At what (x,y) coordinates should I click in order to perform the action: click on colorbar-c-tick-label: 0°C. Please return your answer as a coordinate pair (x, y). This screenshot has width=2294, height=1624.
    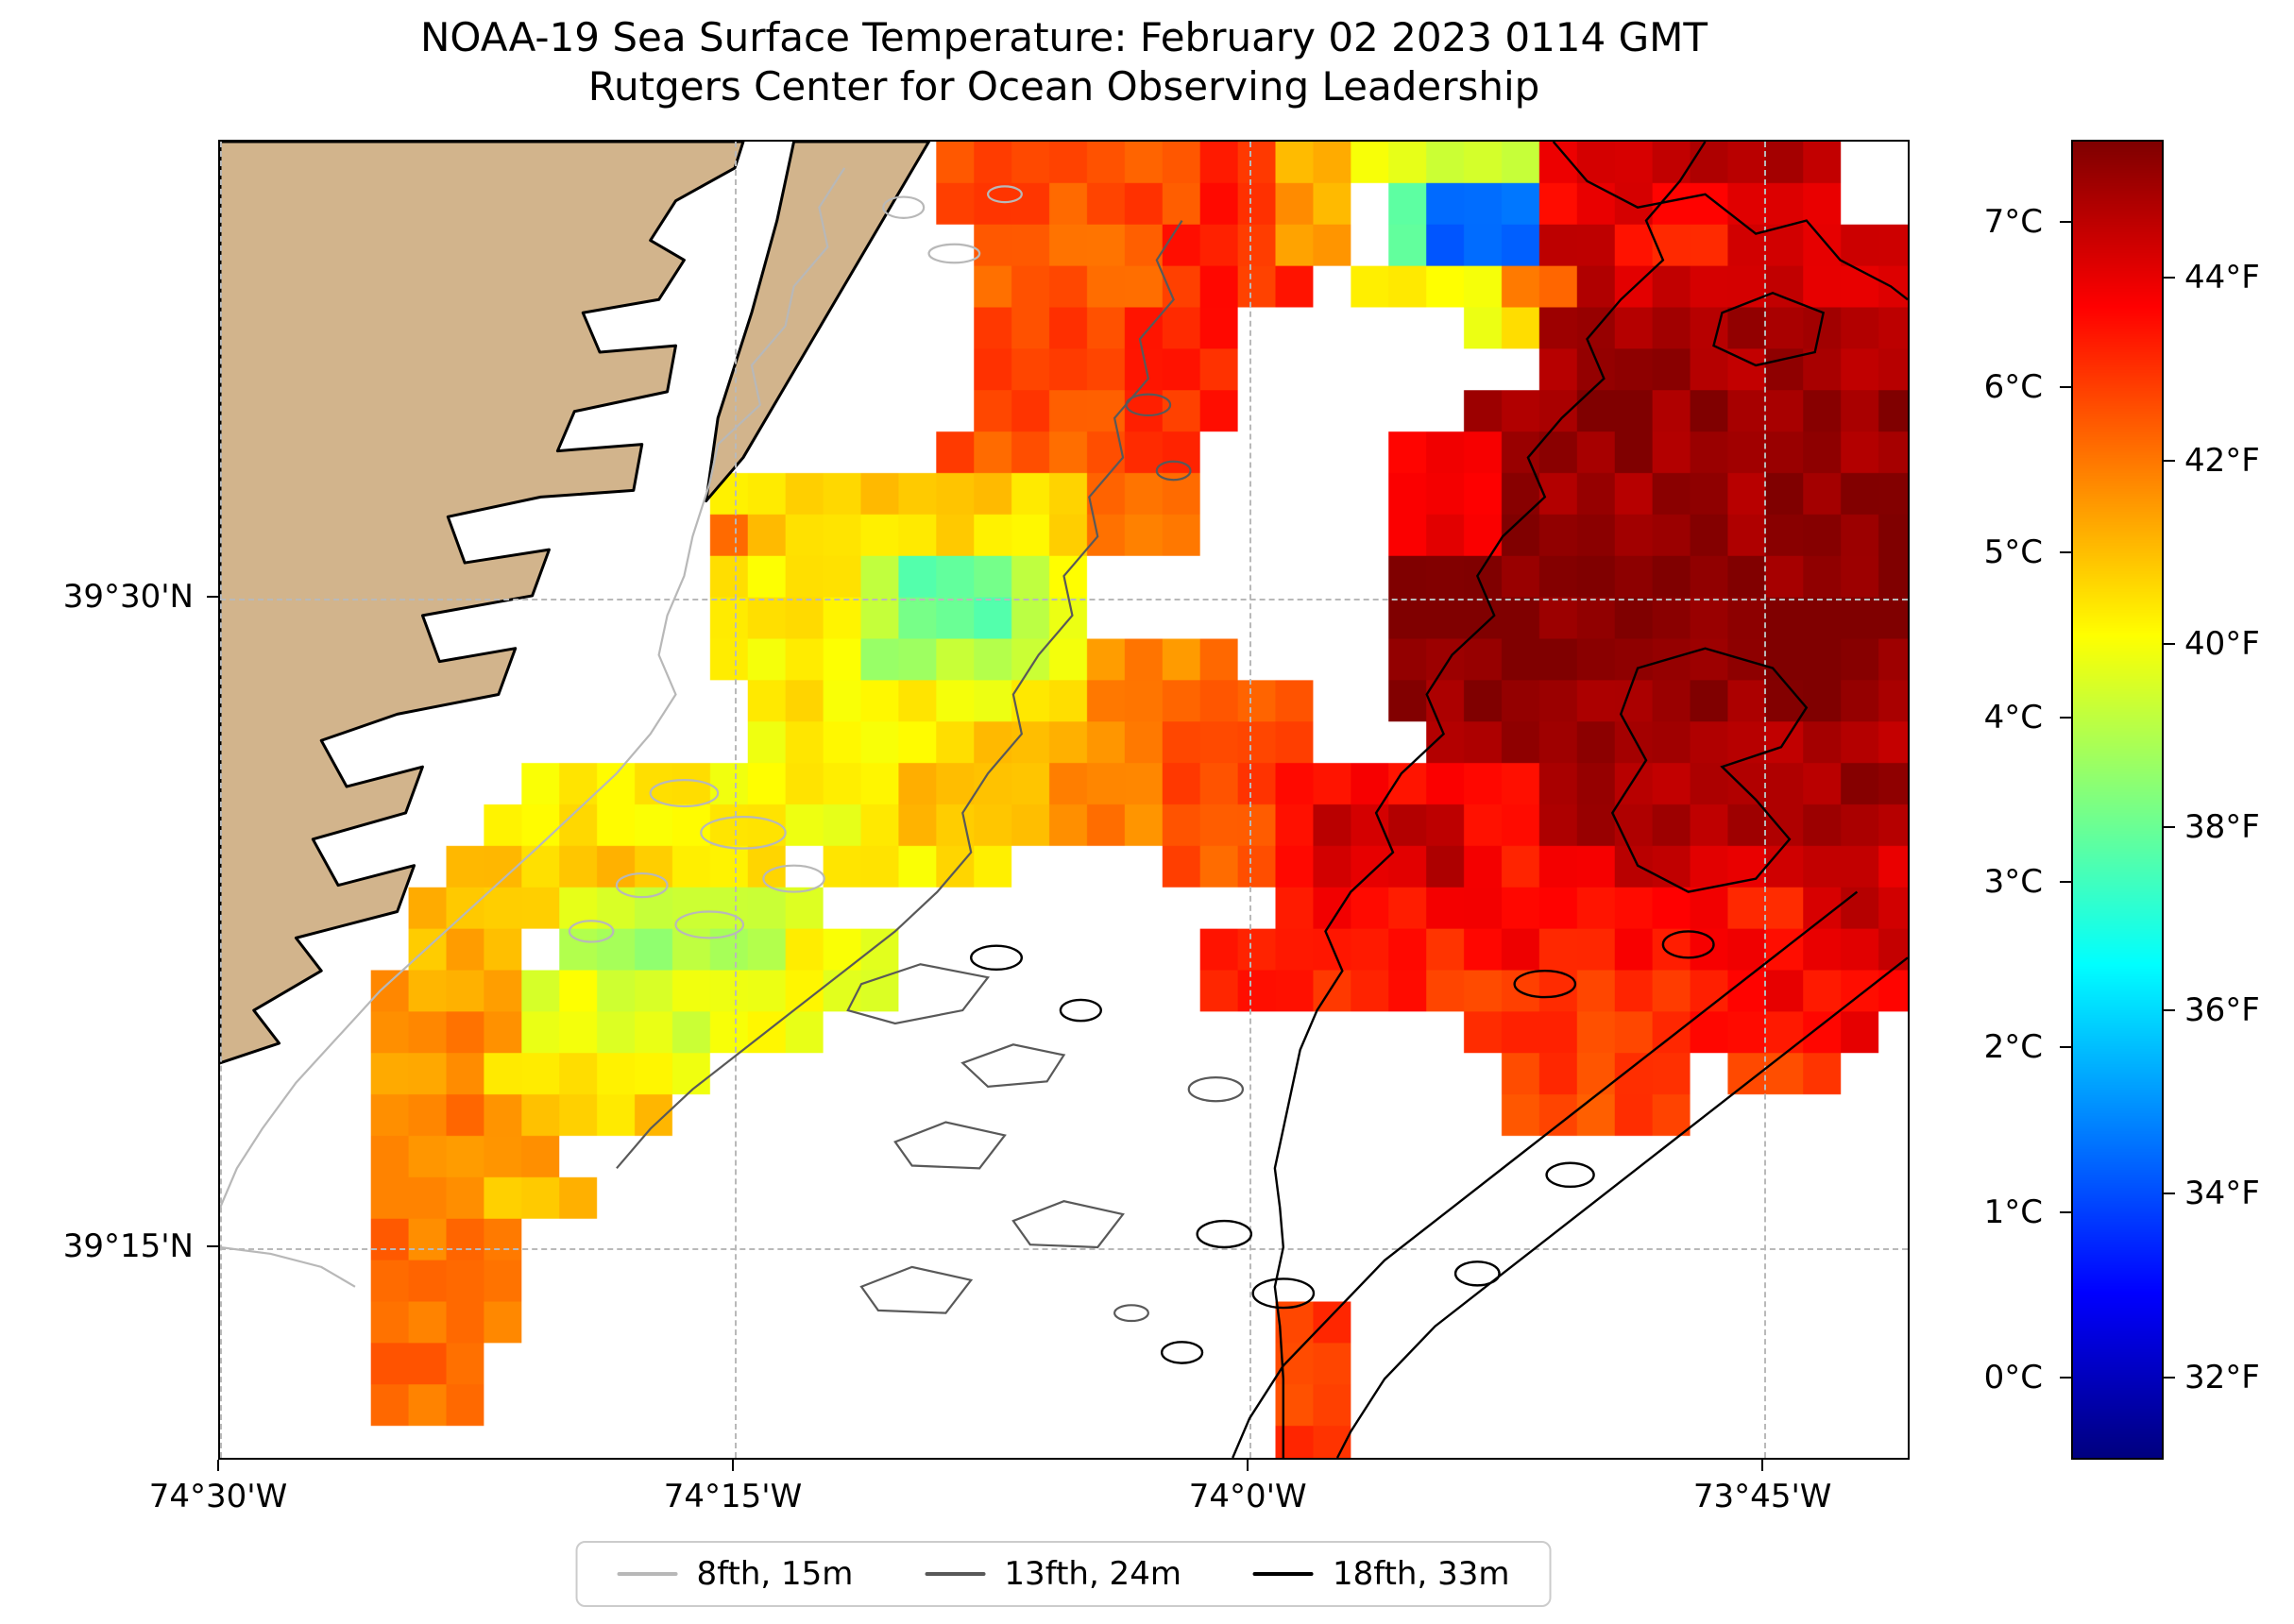
    Looking at the image, I should click on (2013, 1377).